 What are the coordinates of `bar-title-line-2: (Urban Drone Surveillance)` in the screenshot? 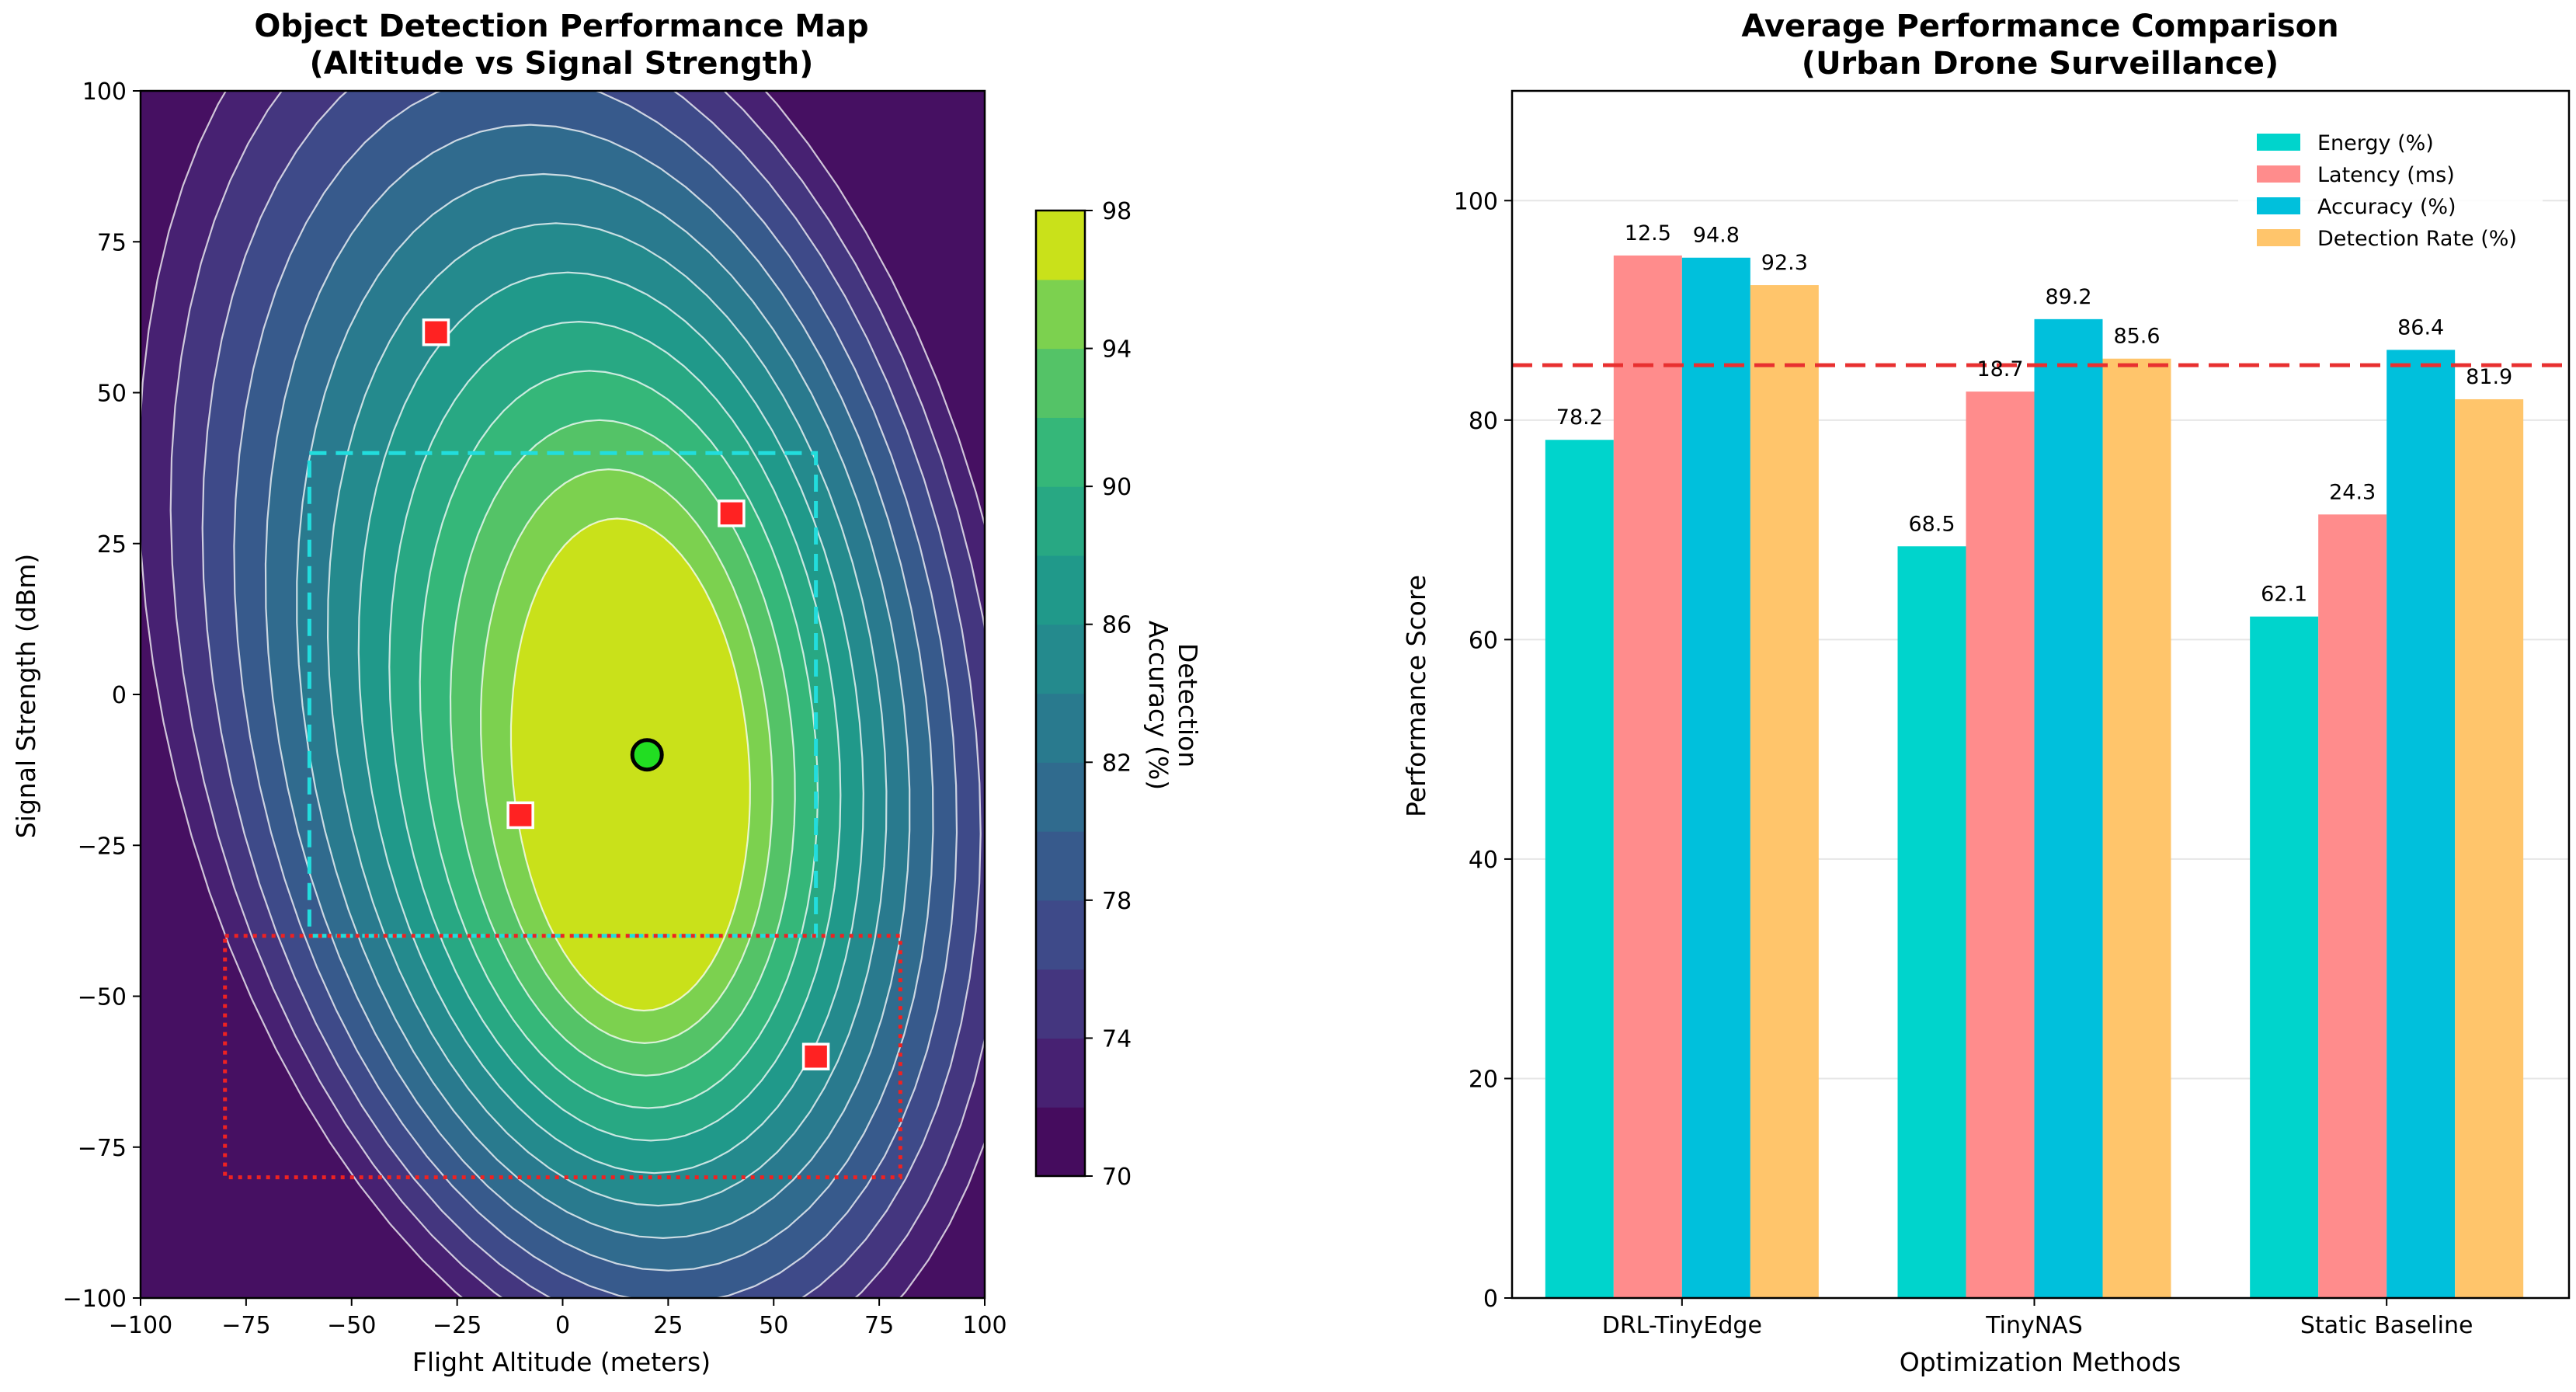 It's located at (2041, 64).